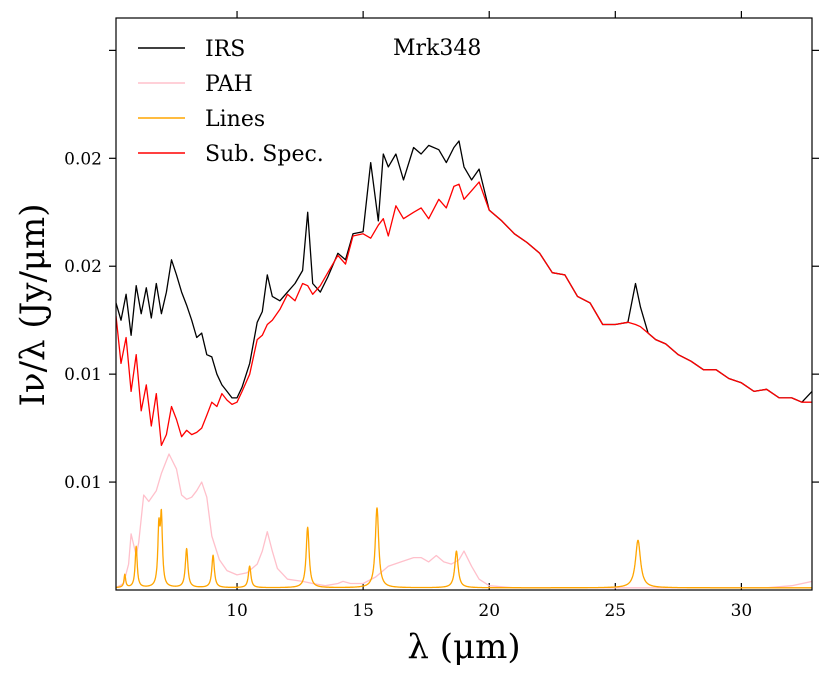  What do you see at coordinates (235, 119) in the screenshot?
I see `legend-label-lines: Lines` at bounding box center [235, 119].